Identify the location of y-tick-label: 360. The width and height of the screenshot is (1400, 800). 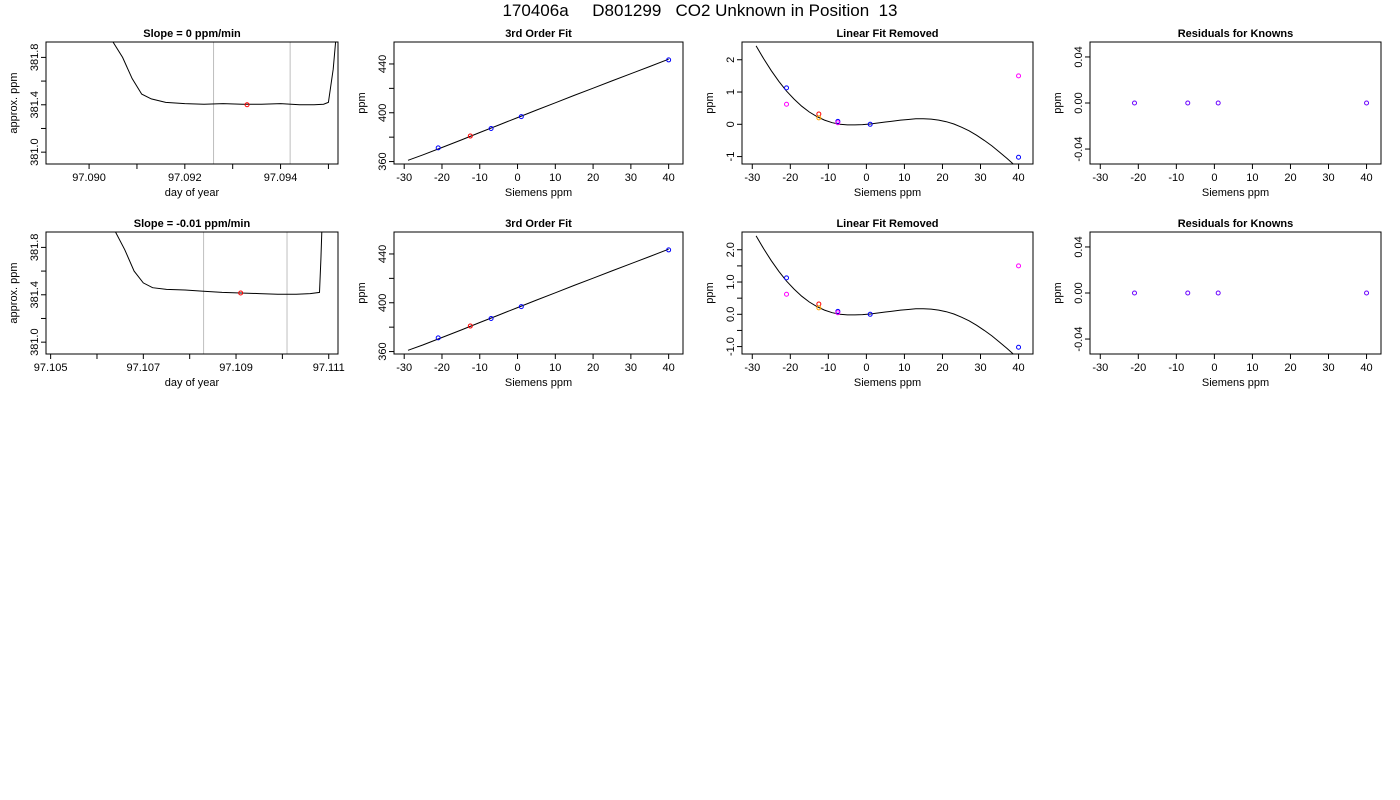
(383, 351).